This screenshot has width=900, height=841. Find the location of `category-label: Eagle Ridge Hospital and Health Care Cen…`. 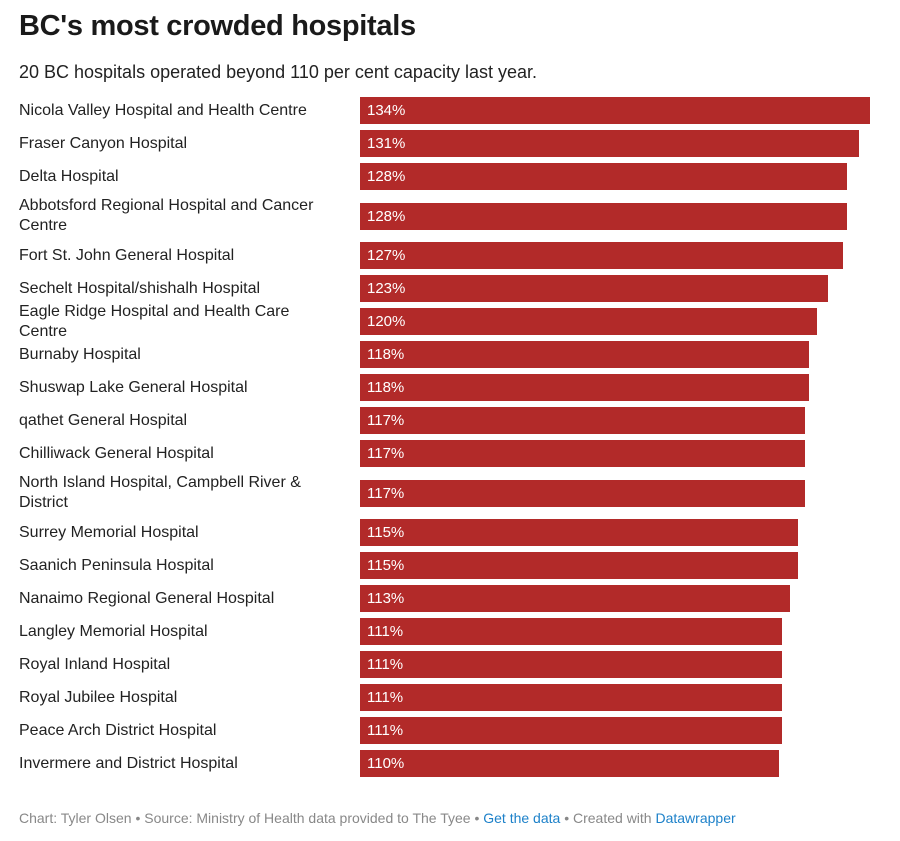

category-label: Eagle Ridge Hospital and Health Care Cen… is located at coordinates (154, 321).